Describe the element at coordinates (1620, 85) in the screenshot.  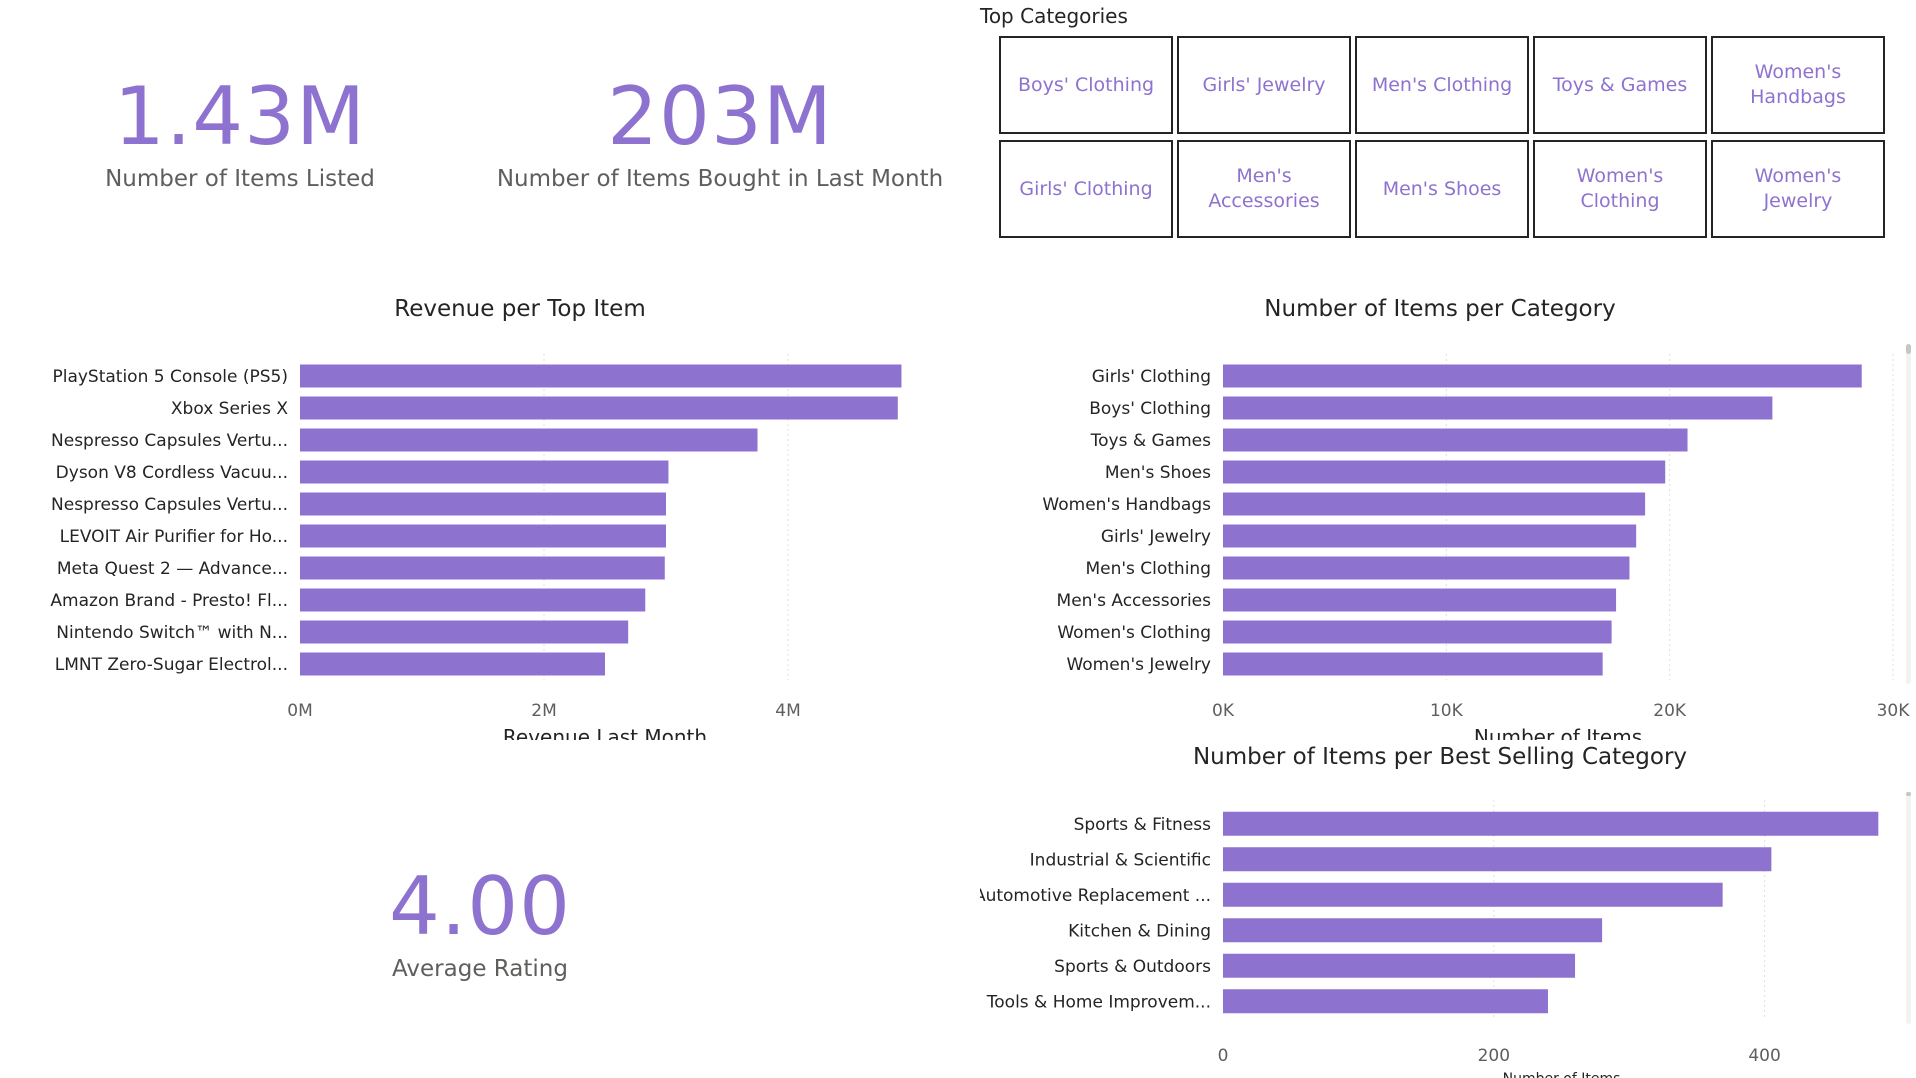
I see `slicer-tile: Toys & Games` at that location.